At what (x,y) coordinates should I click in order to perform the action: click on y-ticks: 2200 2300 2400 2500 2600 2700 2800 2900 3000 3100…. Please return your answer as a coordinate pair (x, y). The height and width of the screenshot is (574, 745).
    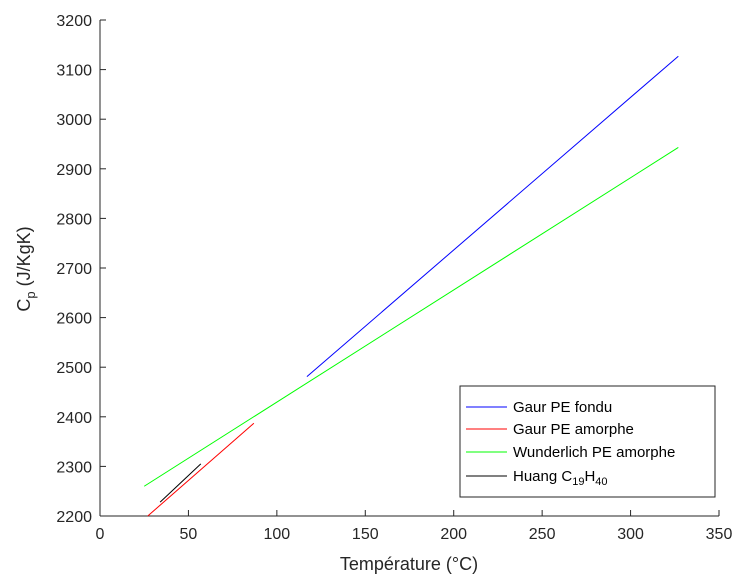
    Looking at the image, I should click on (81, 269).